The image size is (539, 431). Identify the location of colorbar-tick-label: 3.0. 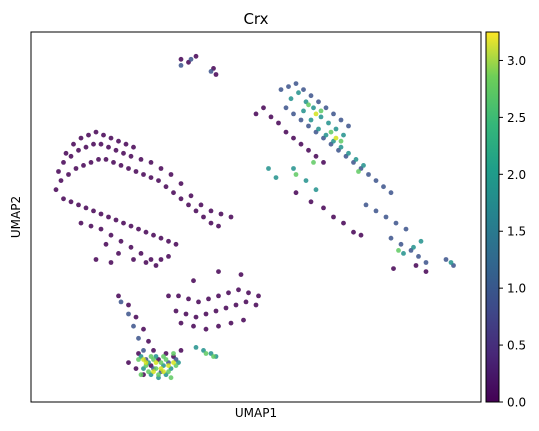
(516, 61).